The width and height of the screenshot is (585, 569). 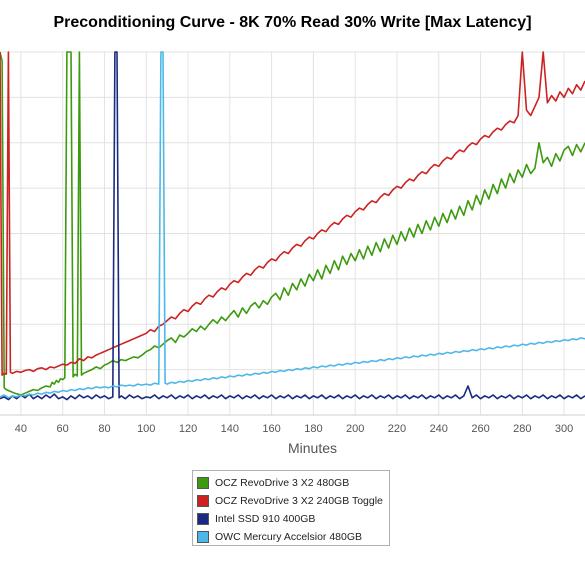 I want to click on x-tick-label: 100, so click(x=146, y=429).